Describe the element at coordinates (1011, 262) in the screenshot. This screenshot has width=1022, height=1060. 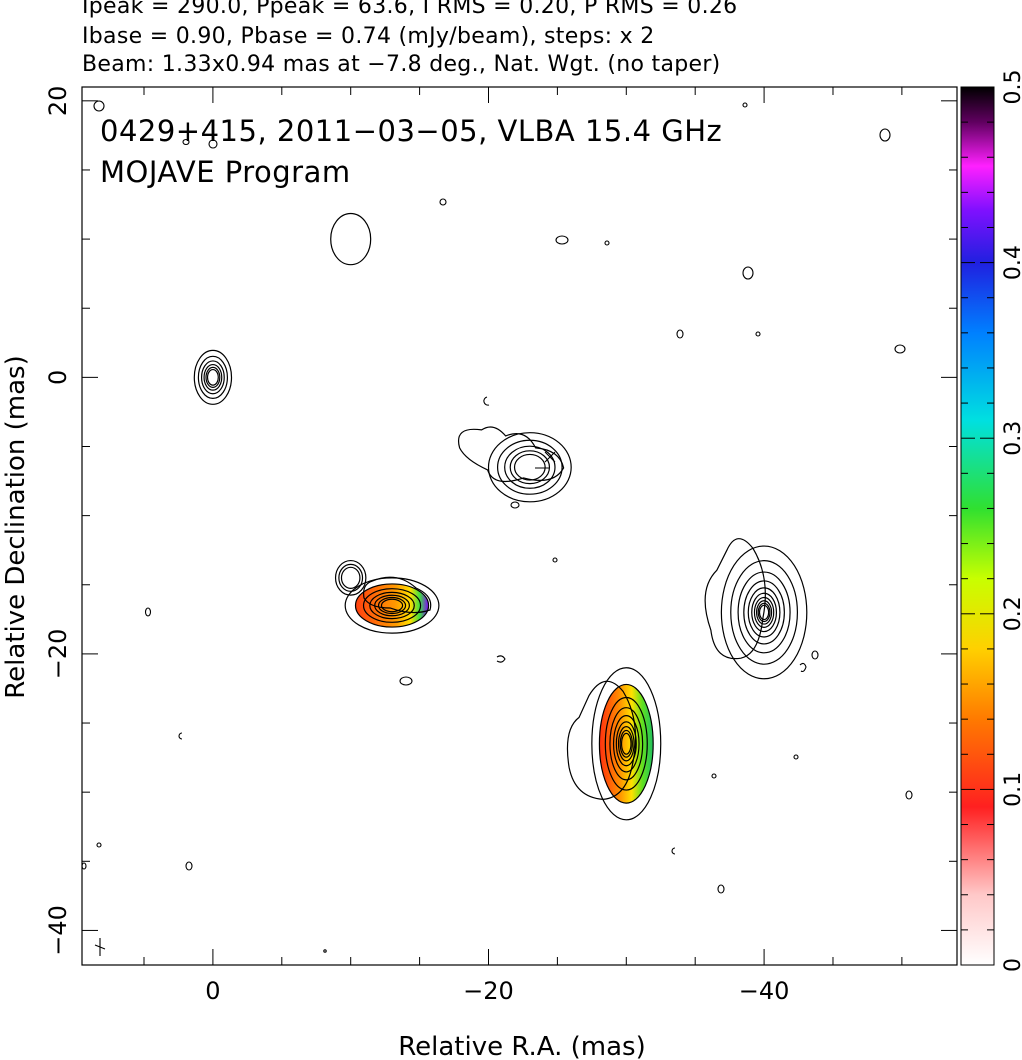
I see `colorbar-tick-label: 0.4` at that location.